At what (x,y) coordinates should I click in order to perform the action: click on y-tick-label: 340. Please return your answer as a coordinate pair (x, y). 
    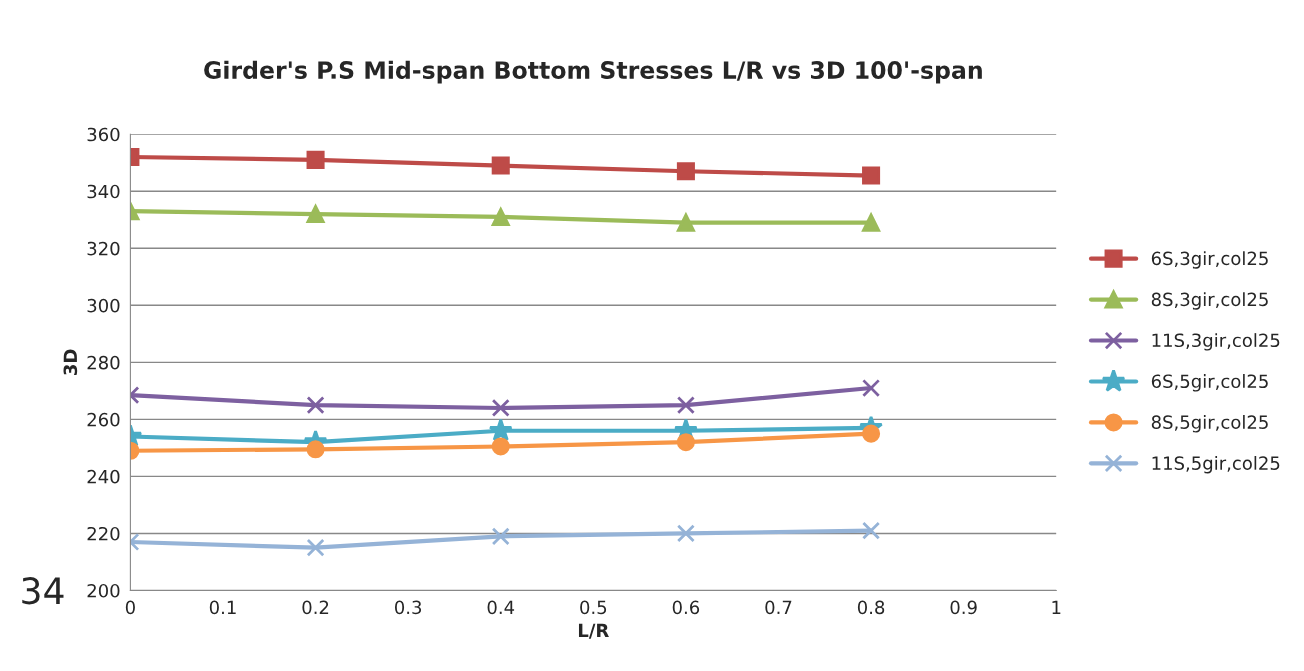
    Looking at the image, I should click on (103, 191).